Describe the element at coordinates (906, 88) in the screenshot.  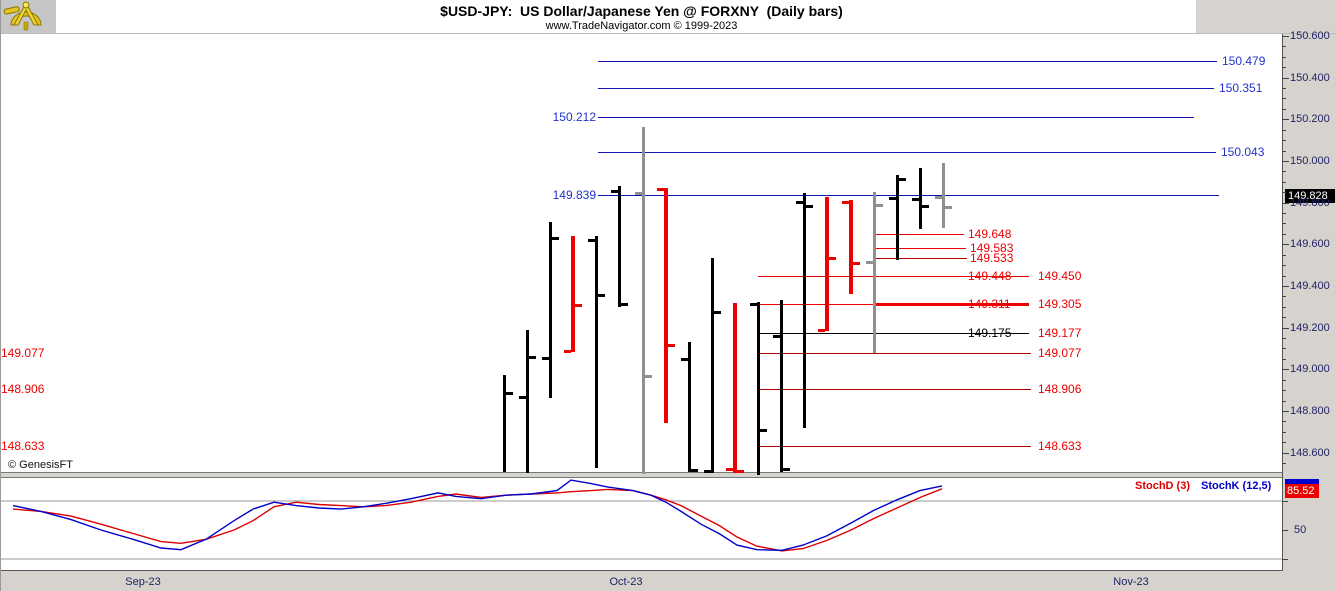
I see `level-line-150.351` at that location.